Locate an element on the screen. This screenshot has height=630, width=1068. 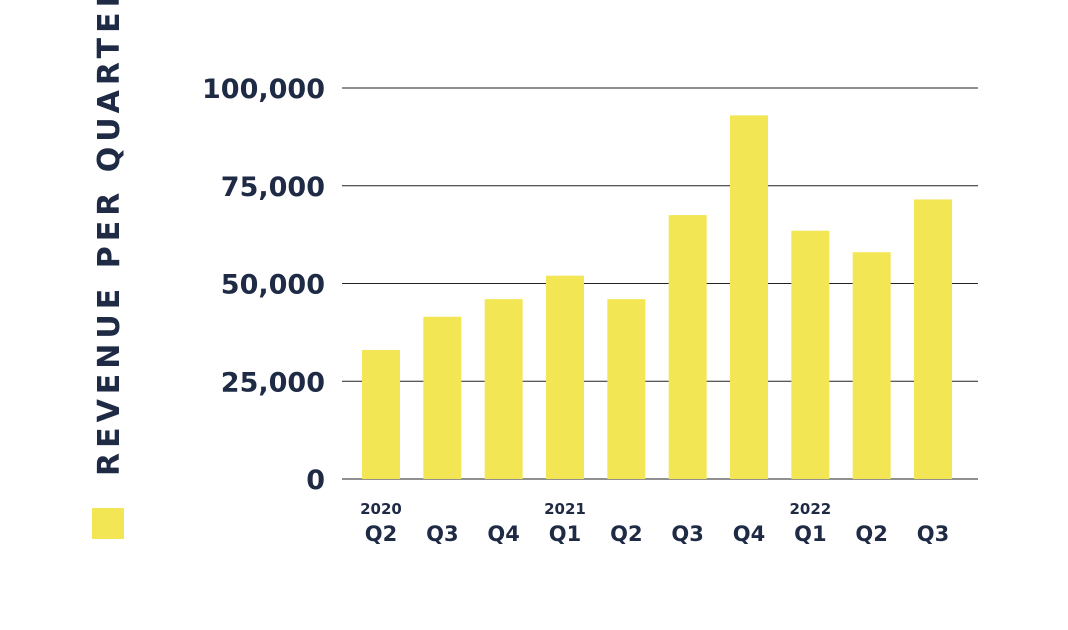
y-axis-tick-labels: 0 25,000 50,000 75,000 100,000 is located at coordinates (263, 285).